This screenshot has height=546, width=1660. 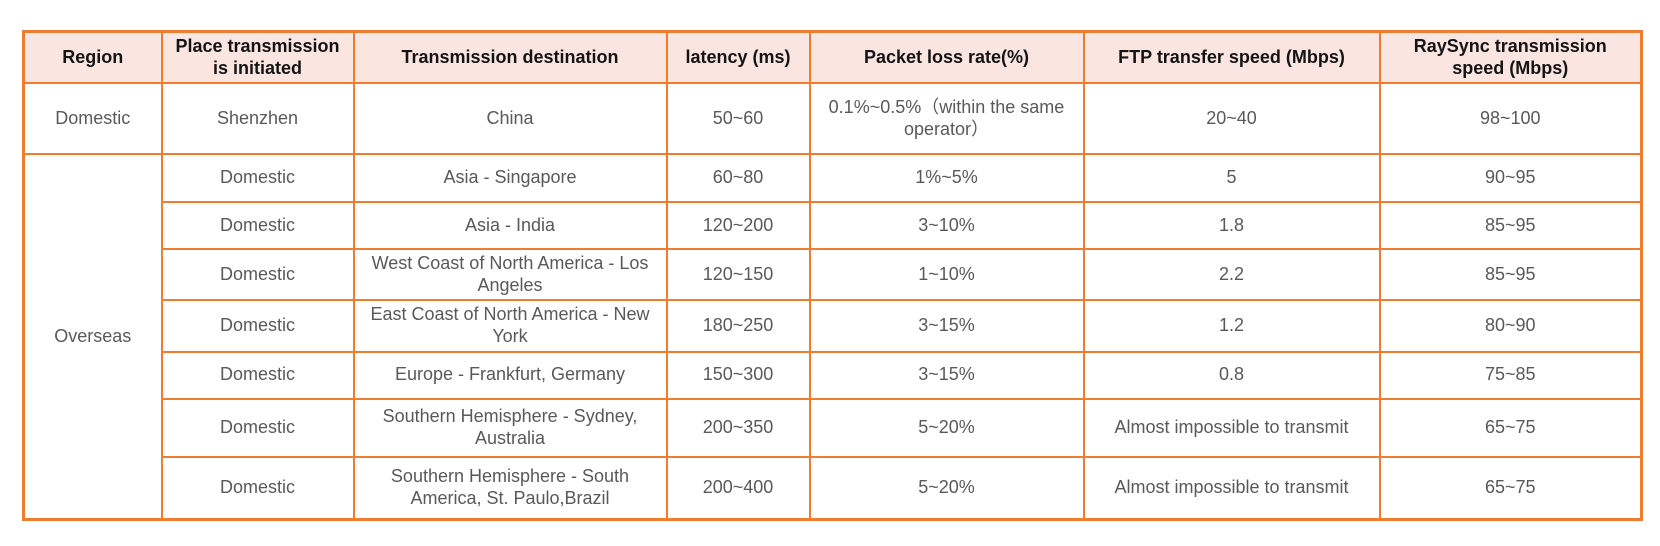 I want to click on cell-ftp-speed: 20~40, so click(x=1231, y=119).